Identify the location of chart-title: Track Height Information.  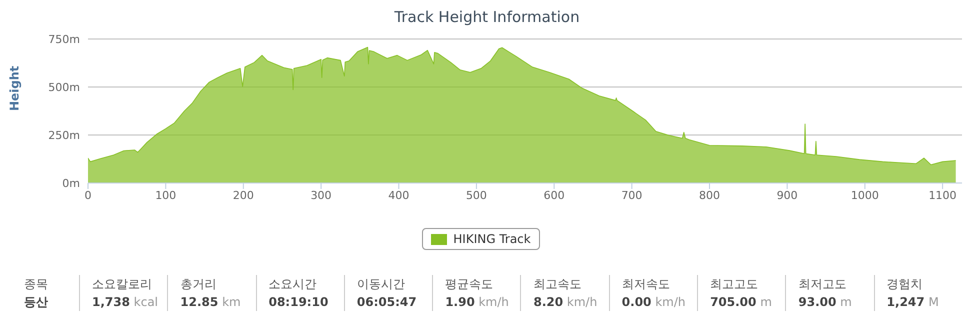
(487, 17).